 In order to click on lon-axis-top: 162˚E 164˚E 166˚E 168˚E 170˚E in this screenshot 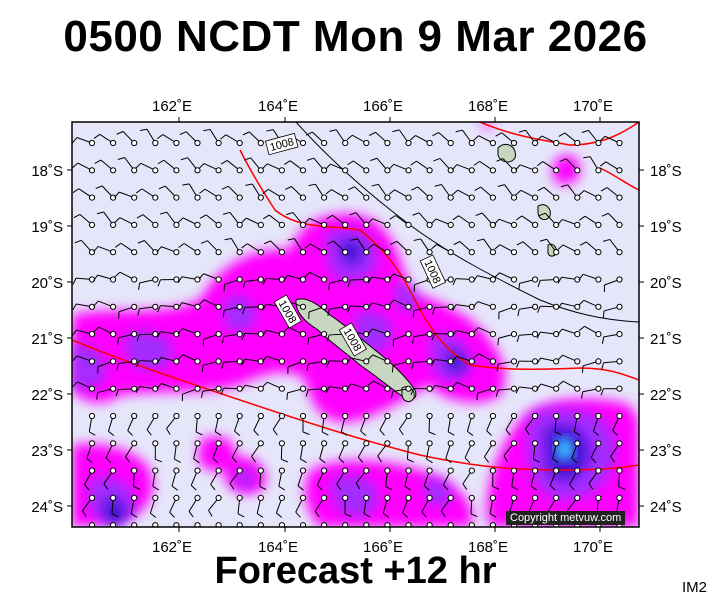, I will do `click(382, 110)`.